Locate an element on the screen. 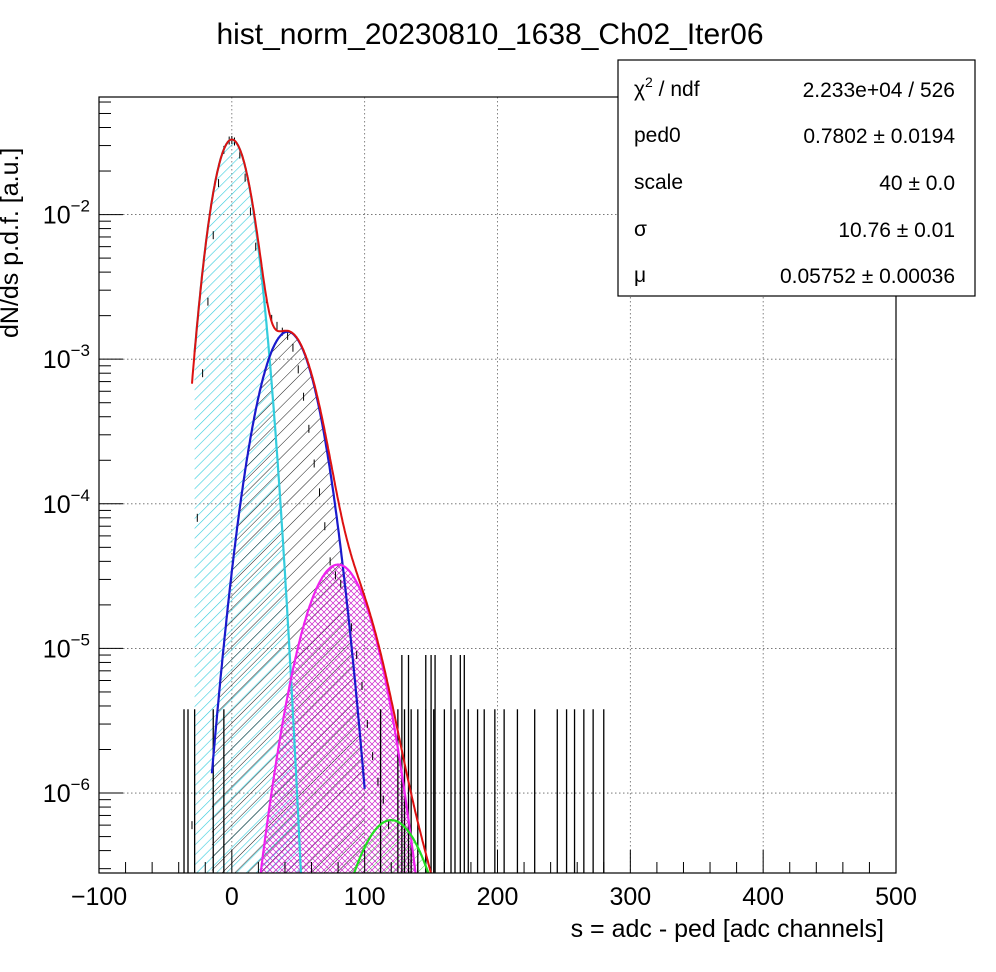 The height and width of the screenshot is (972, 996). stats-row-value: 10.76 ± 0.01 is located at coordinates (896, 230).